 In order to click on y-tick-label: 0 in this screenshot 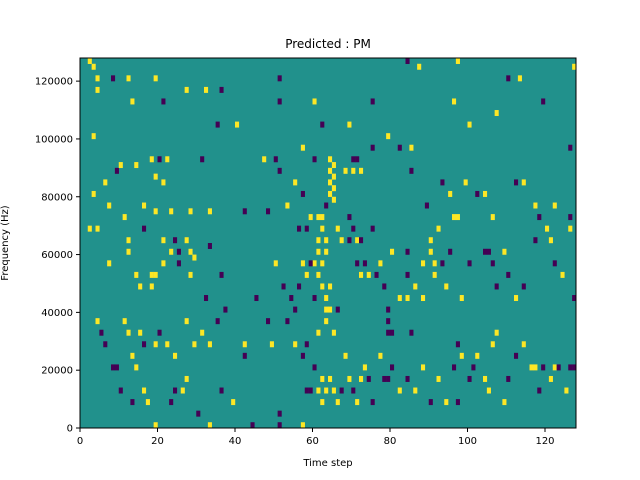, I will do `click(70, 429)`.